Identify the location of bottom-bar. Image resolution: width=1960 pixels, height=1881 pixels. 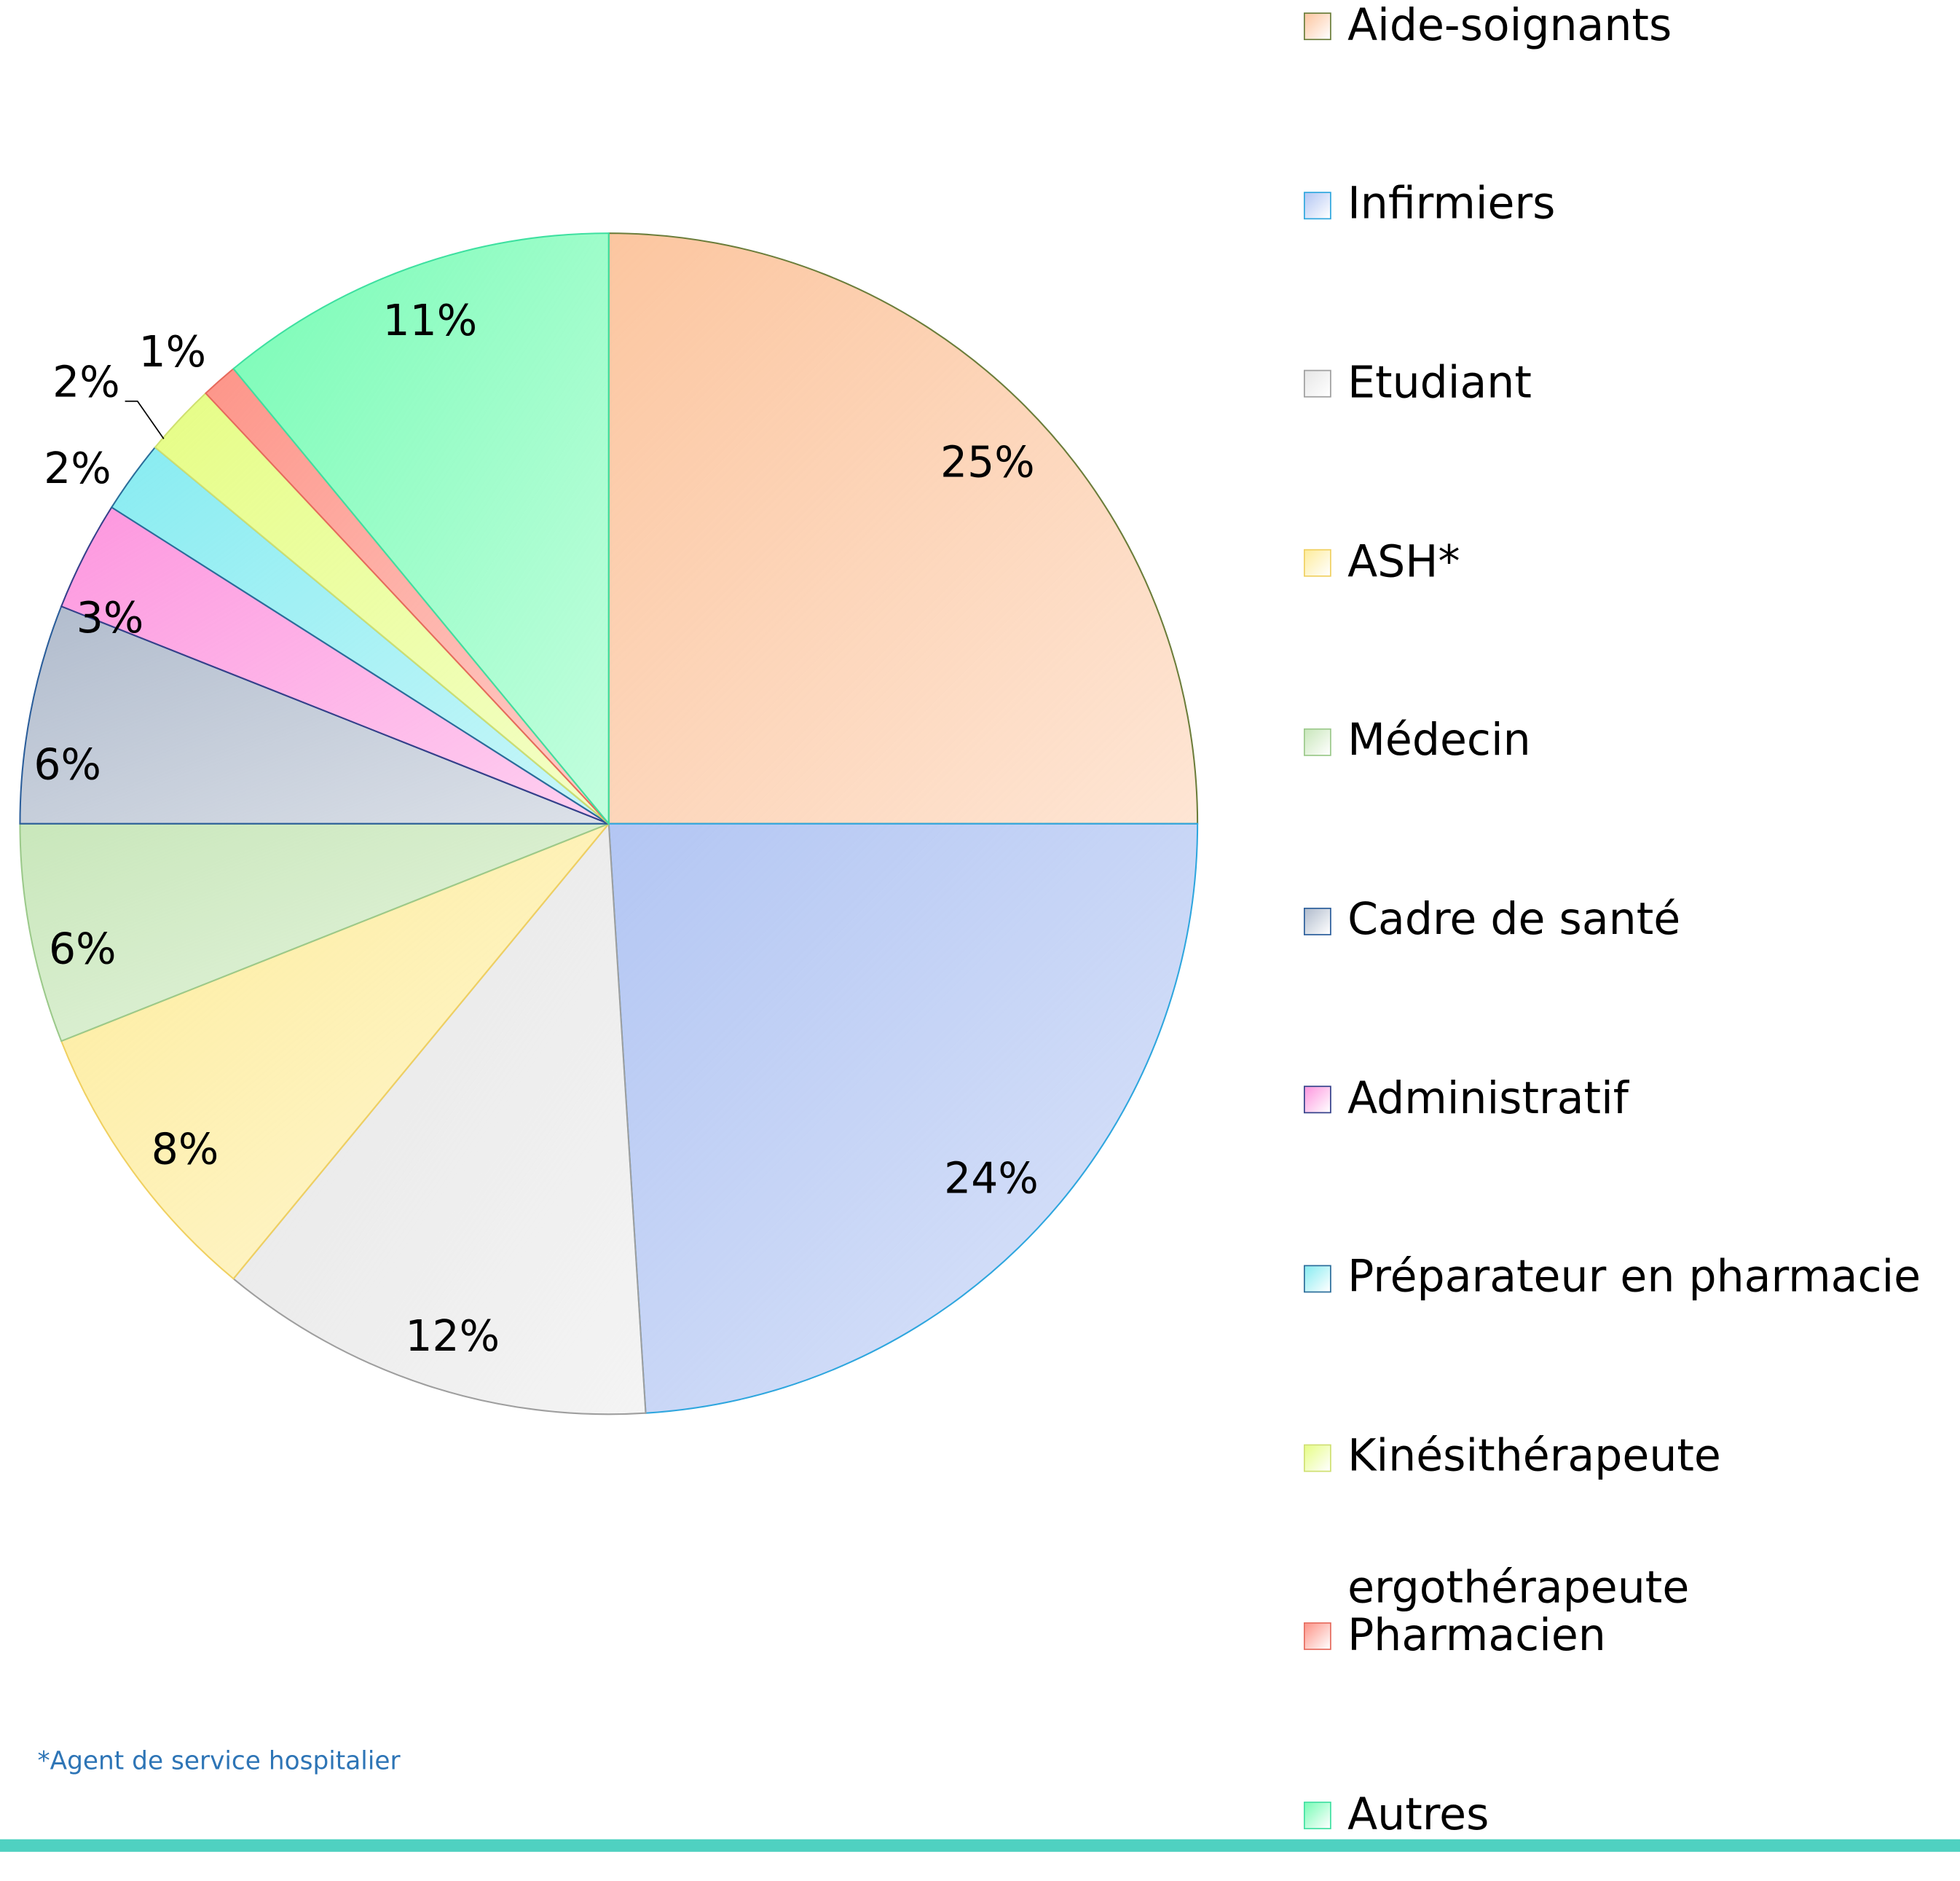
(980, 1845).